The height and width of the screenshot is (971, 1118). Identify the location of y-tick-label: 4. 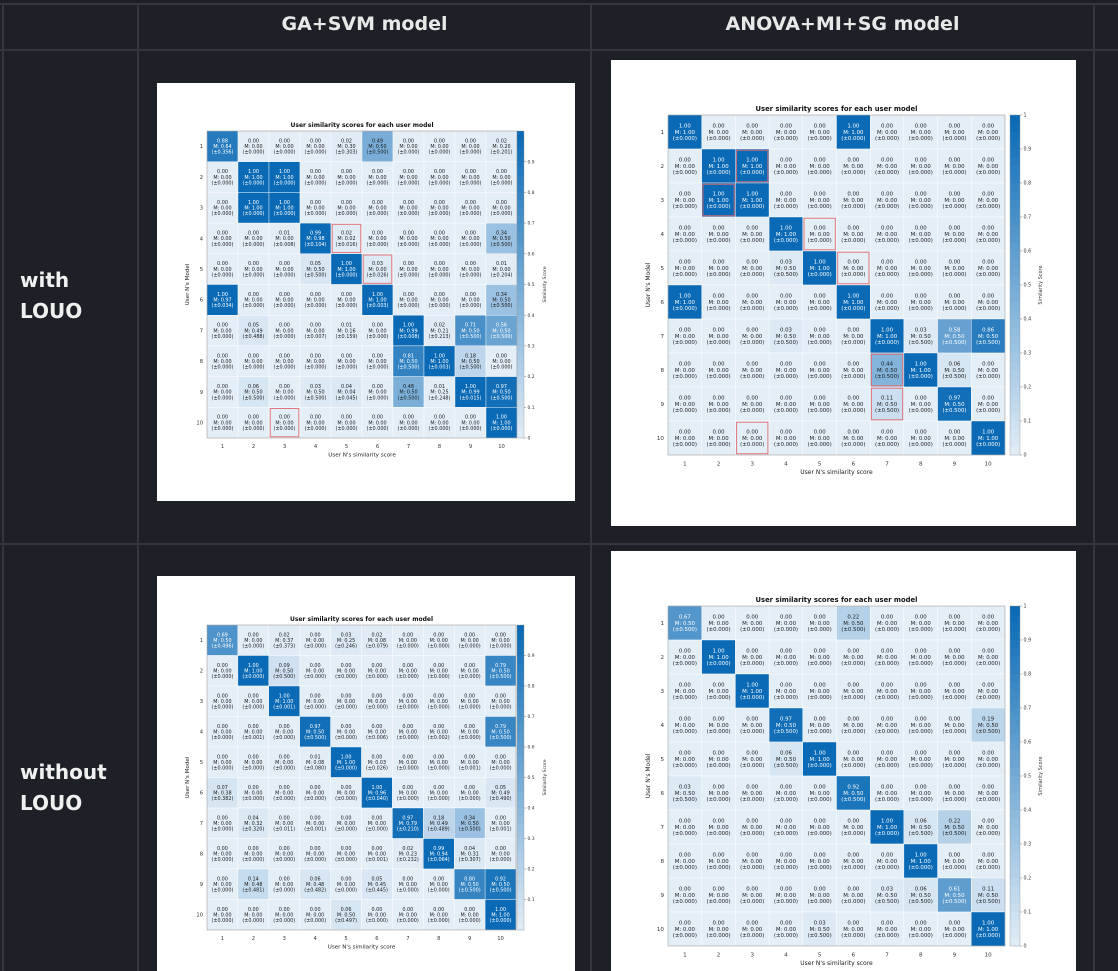
(662, 726).